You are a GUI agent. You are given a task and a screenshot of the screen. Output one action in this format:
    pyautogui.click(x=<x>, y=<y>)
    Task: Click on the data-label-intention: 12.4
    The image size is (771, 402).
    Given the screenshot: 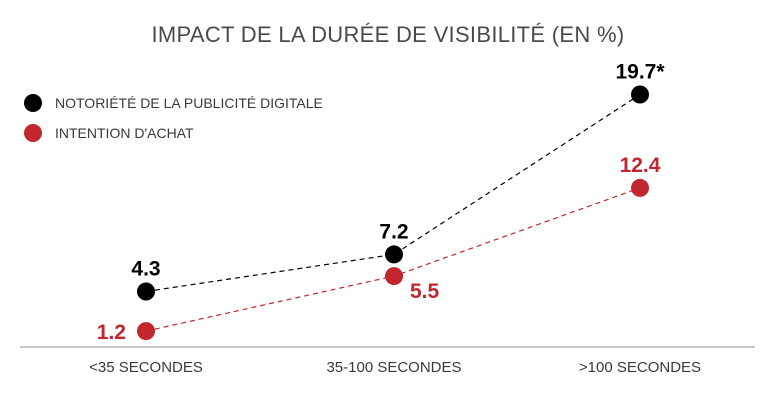 What is the action you would take?
    pyautogui.click(x=640, y=165)
    